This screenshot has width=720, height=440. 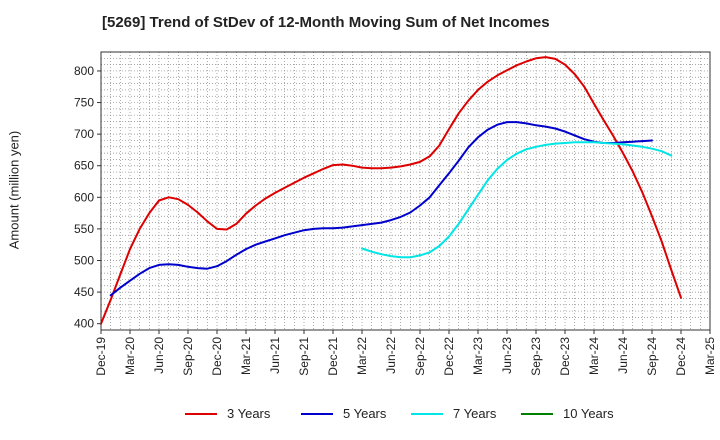 I want to click on x-tick-label: Mar-21, so click(x=246, y=356).